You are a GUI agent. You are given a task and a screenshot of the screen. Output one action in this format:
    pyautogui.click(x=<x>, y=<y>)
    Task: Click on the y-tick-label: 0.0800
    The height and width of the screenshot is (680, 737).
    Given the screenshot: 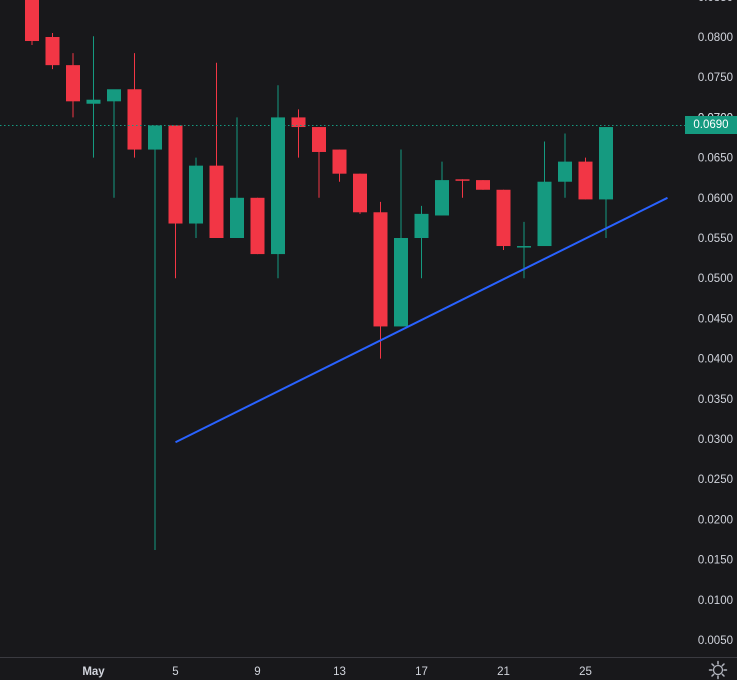 What is the action you would take?
    pyautogui.click(x=715, y=38)
    